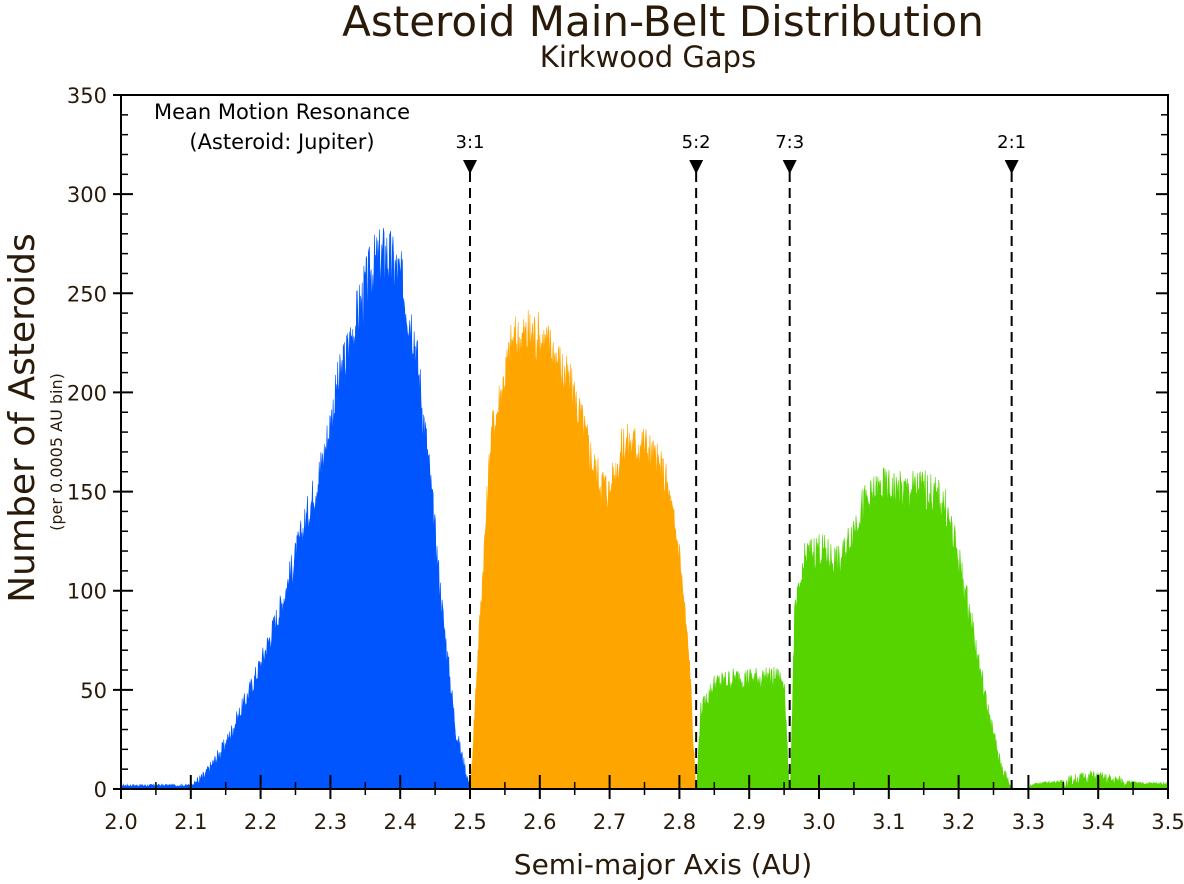 This screenshot has height=884, width=1184. What do you see at coordinates (260, 822) in the screenshot?
I see `x-tick-label-2: 2.2` at bounding box center [260, 822].